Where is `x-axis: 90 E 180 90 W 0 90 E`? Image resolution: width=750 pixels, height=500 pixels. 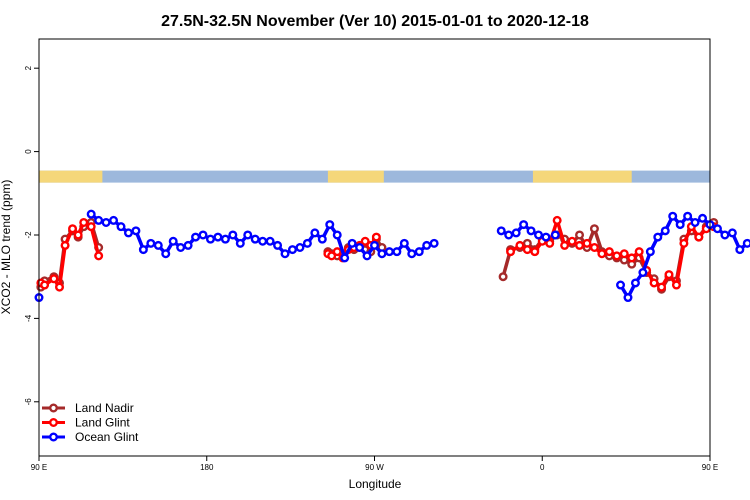 x-axis: 90 E 180 90 W 0 90 E is located at coordinates (374, 464).